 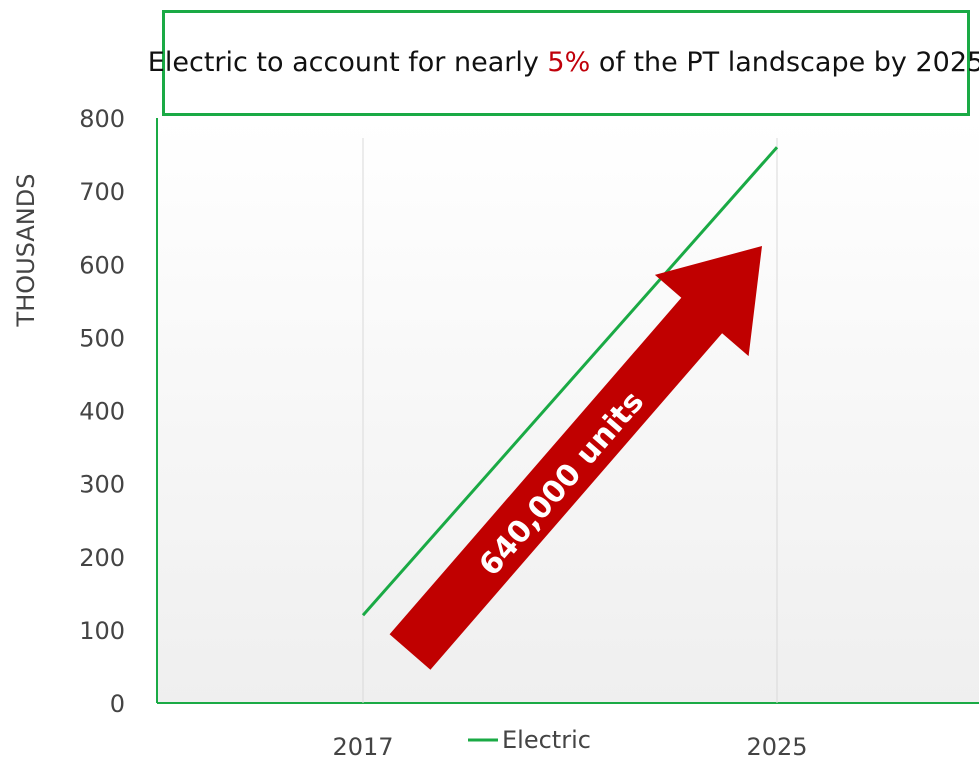 I want to click on title-text-part2: of the PT landscape by 2025, so click(x=784, y=63).